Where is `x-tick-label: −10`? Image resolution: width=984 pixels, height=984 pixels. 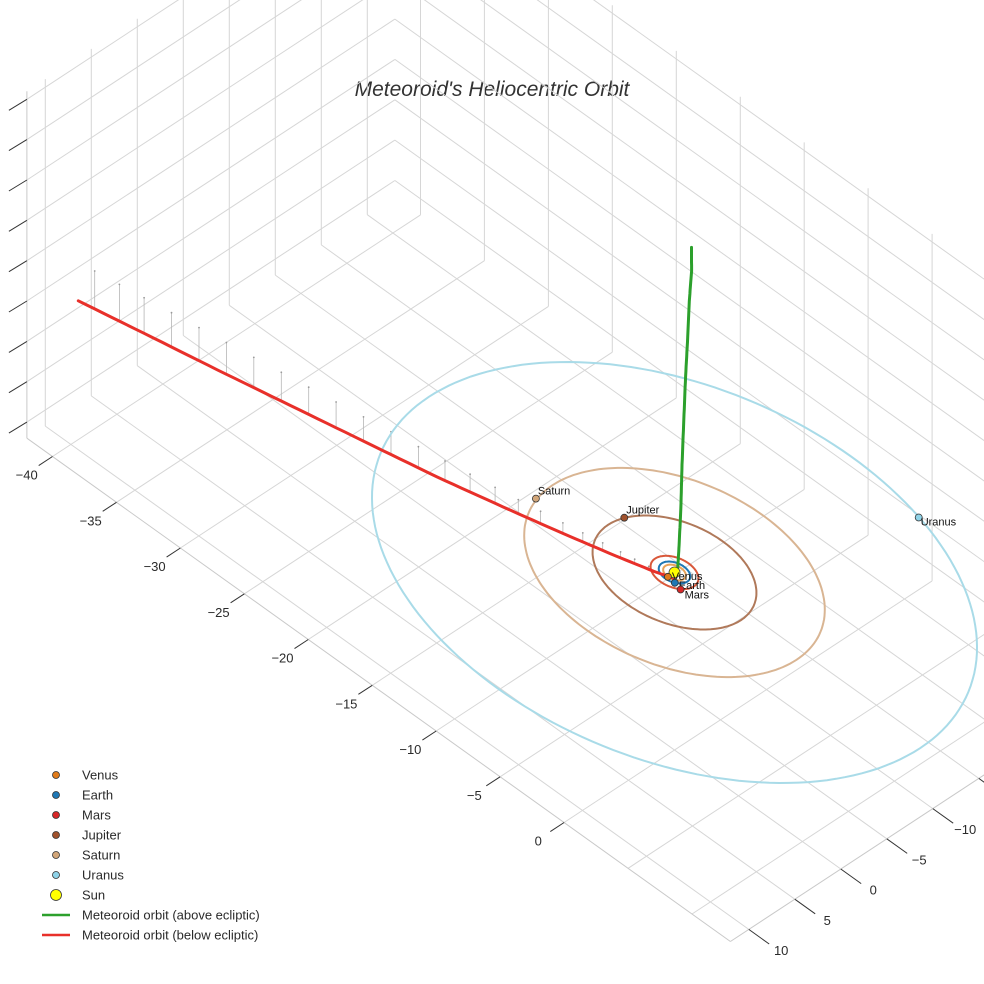
x-tick-label: −10 is located at coordinates (410, 749).